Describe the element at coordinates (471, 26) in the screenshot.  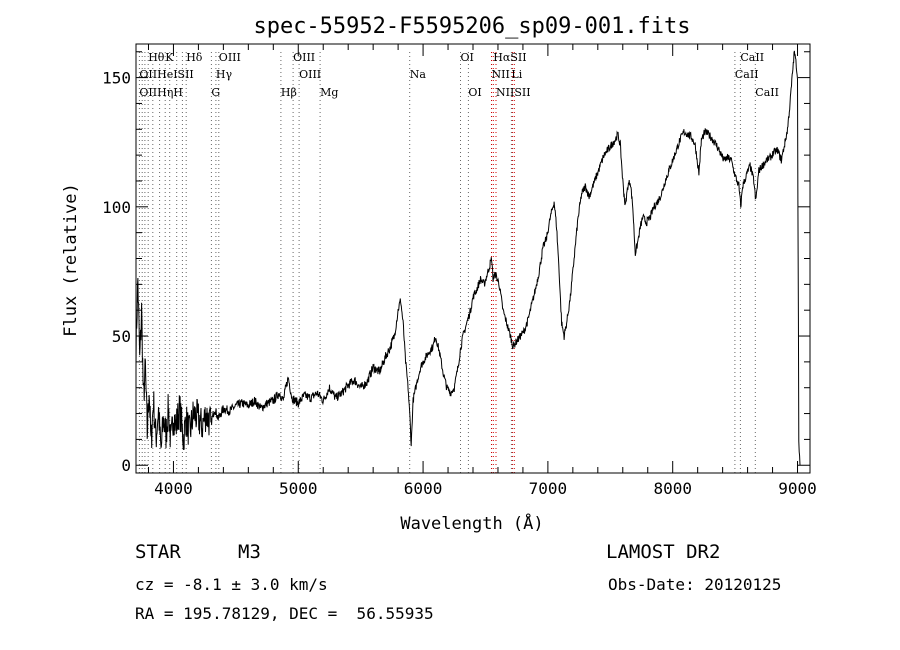
I see `chart-title: spec-55952-F5595206_sp09-001.fits` at that location.